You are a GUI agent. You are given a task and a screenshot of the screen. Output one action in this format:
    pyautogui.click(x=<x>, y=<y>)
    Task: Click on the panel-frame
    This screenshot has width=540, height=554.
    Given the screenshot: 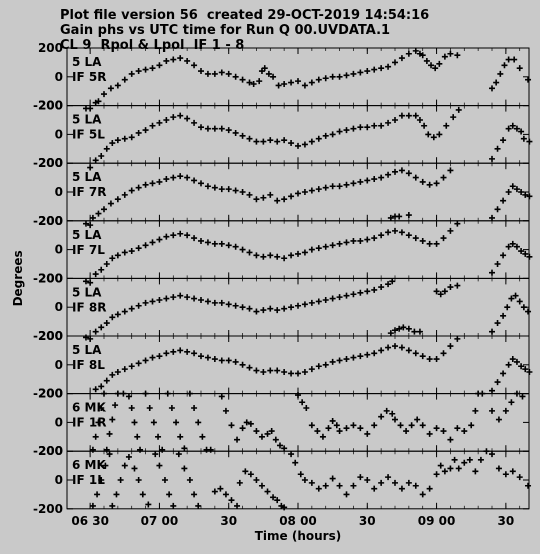 What is the action you would take?
    pyautogui.click(x=298, y=365)
    